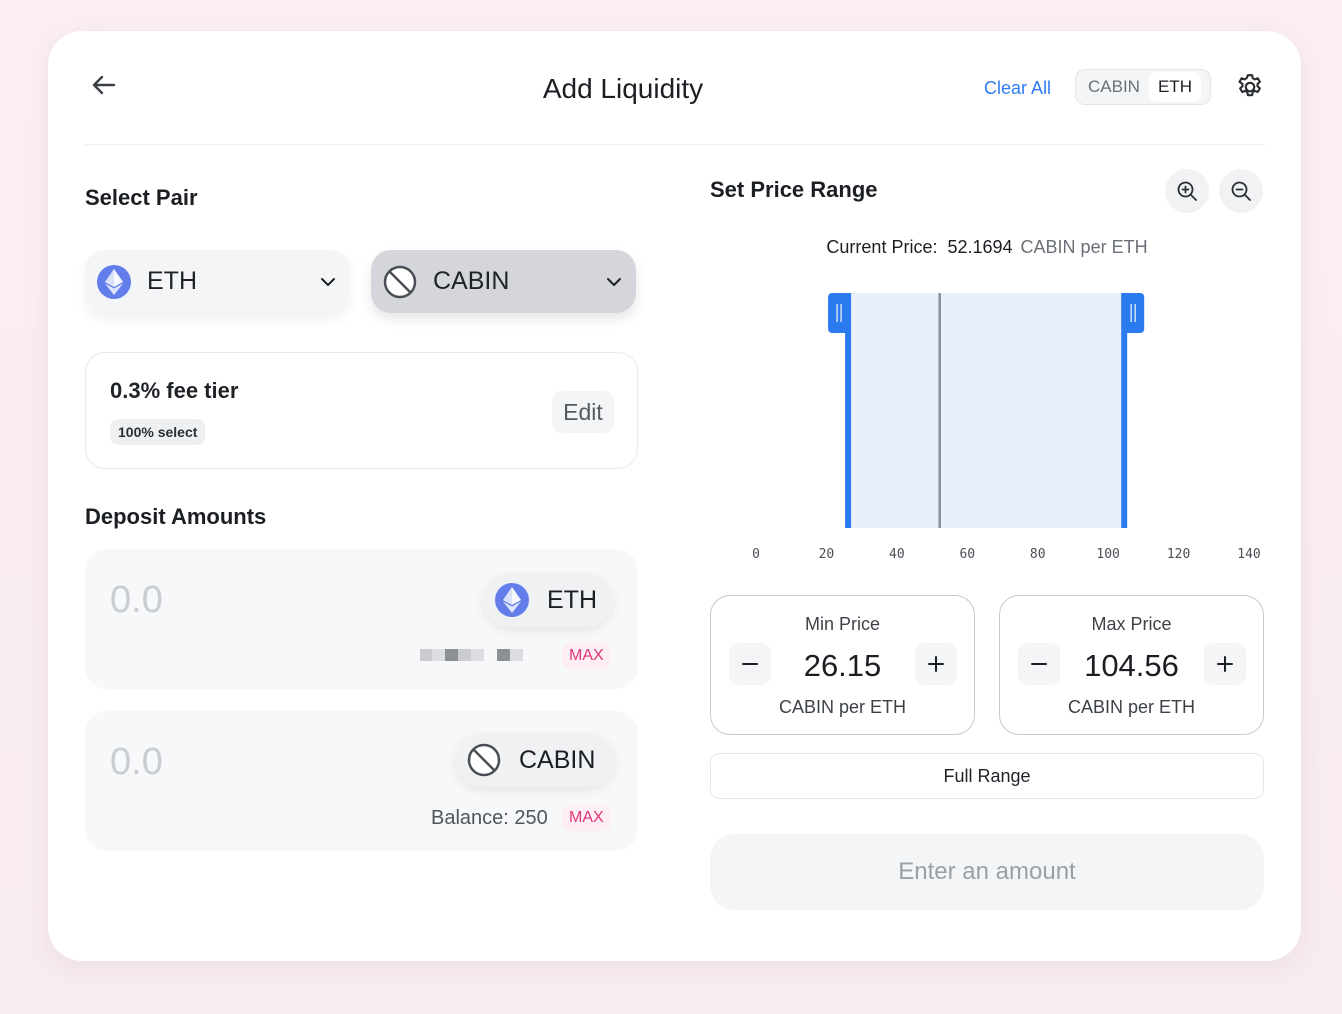  Describe the element at coordinates (1084, 247) in the screenshot. I see `current-price-unit: CABIN per ETH` at that location.